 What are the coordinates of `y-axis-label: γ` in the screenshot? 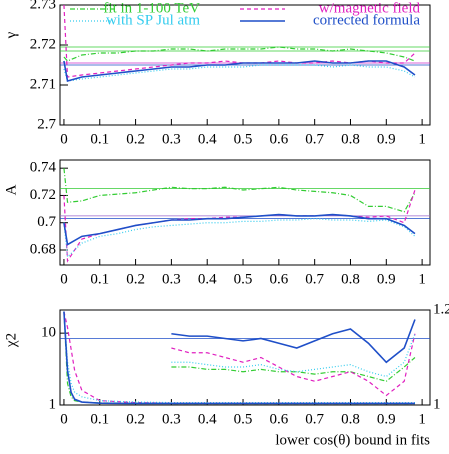 It's located at (11, 35).